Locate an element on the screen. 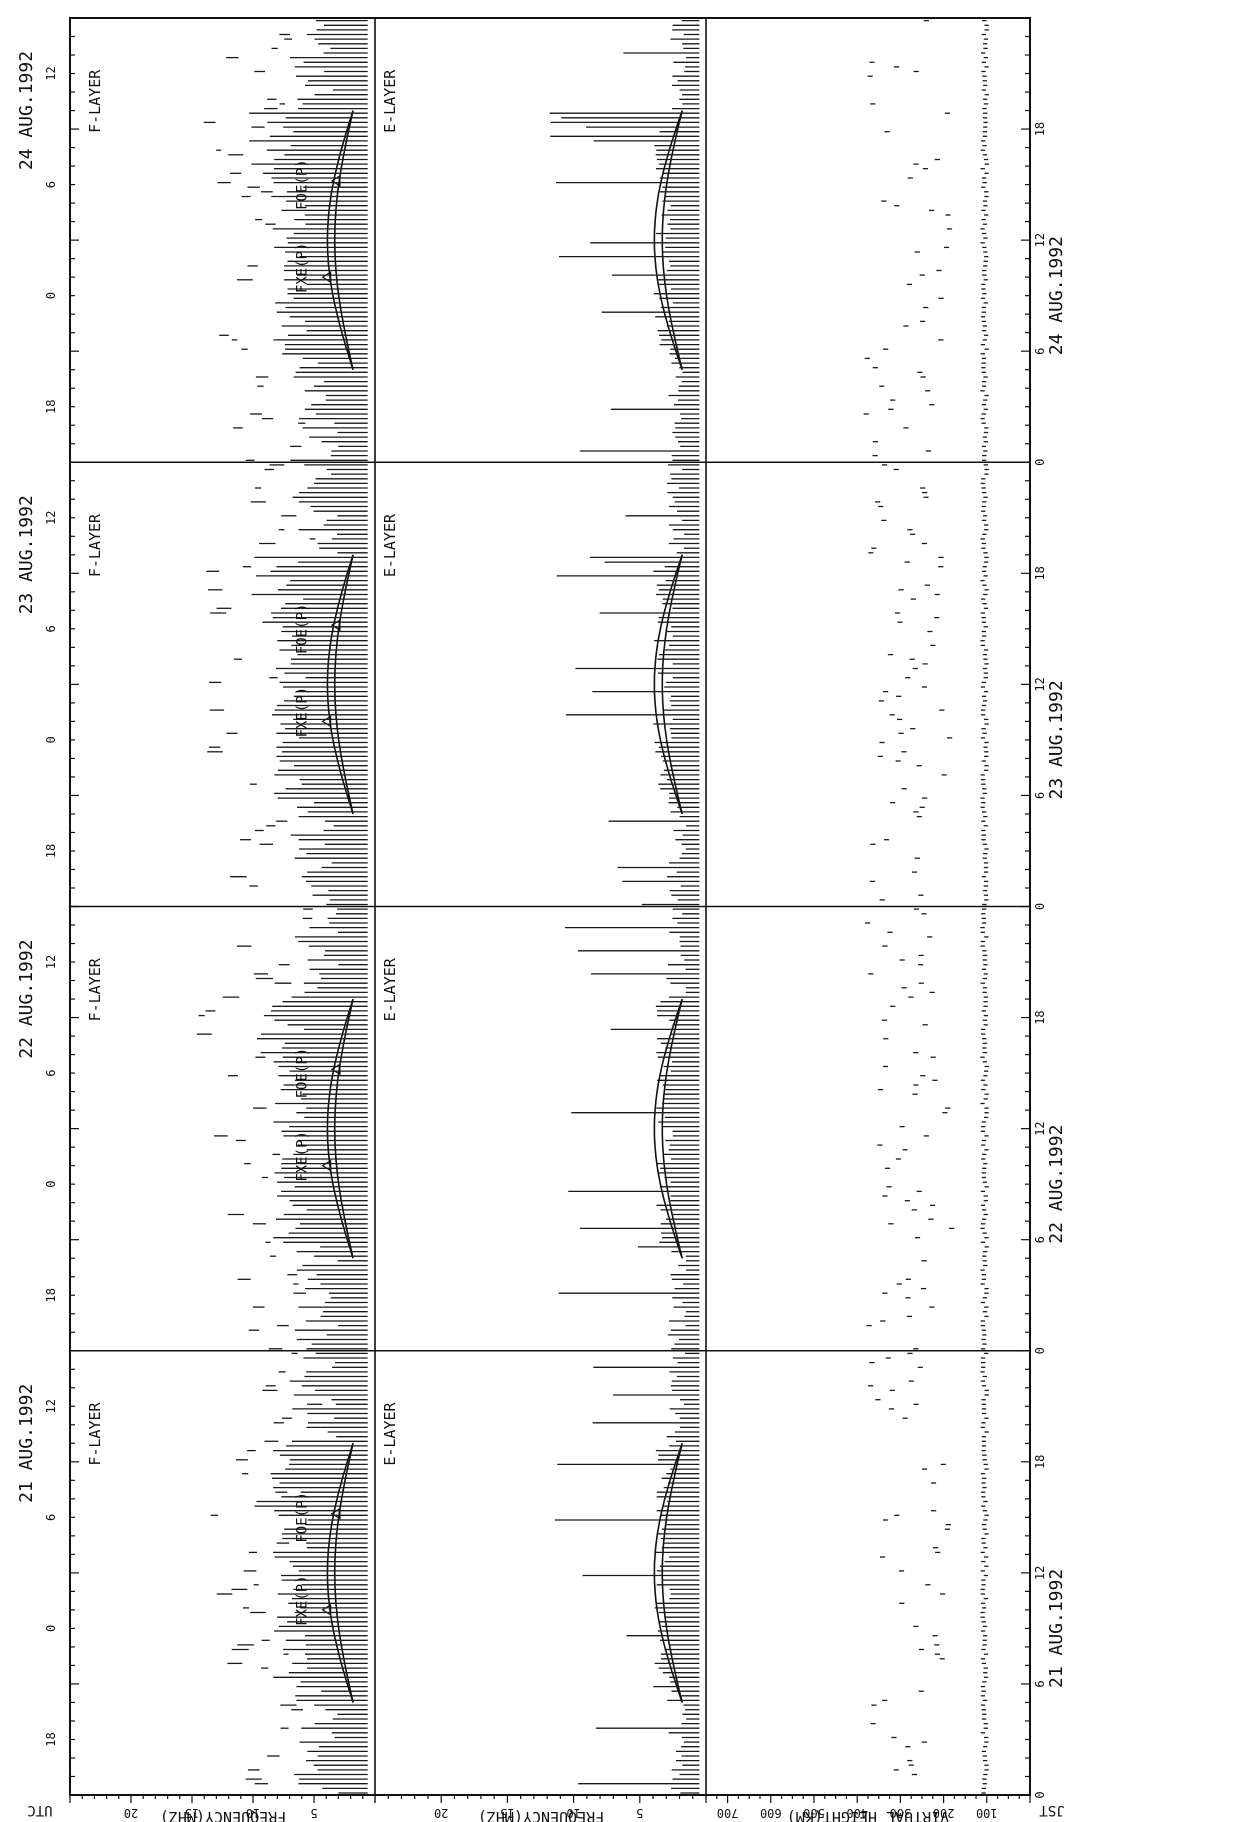 Image resolution: width=1237 pixels, height=1822 pixels. jst-label: JST is located at coordinates (1052, 1810).